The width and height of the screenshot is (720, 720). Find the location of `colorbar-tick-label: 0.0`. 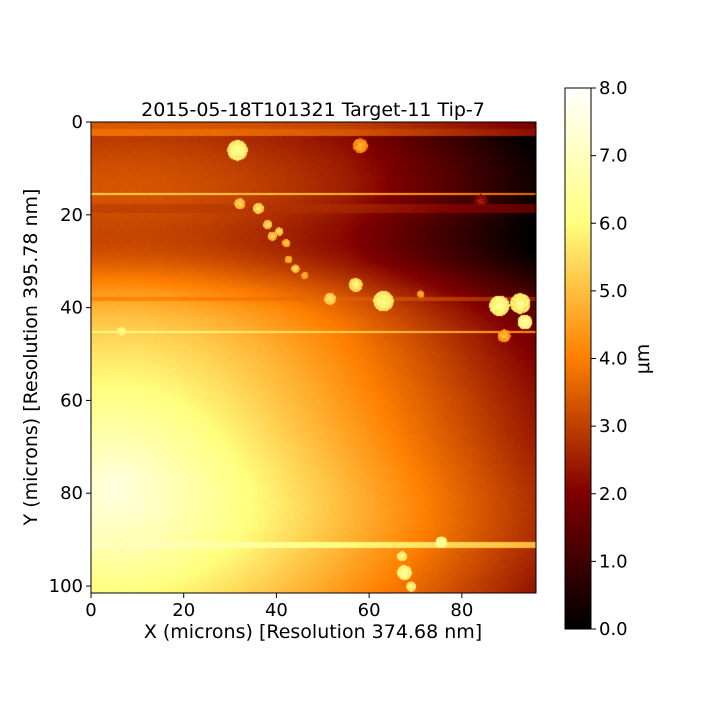

colorbar-tick-label: 0.0 is located at coordinates (613, 629).